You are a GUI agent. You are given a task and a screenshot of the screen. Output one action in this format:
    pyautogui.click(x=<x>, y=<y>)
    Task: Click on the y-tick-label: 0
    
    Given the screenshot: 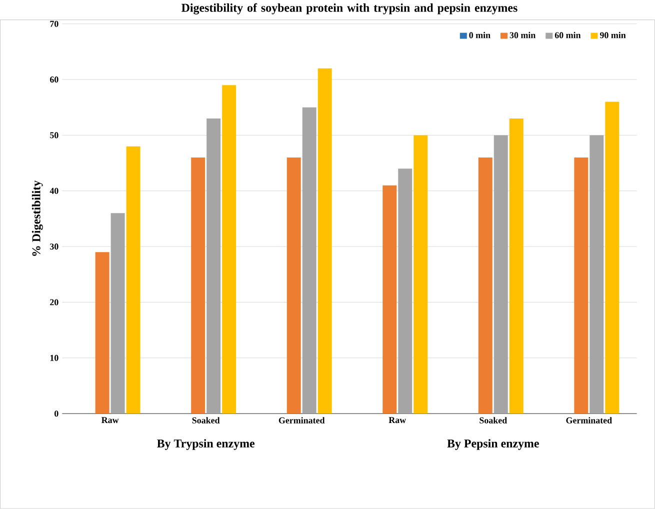 What is the action you would take?
    pyautogui.click(x=56, y=413)
    